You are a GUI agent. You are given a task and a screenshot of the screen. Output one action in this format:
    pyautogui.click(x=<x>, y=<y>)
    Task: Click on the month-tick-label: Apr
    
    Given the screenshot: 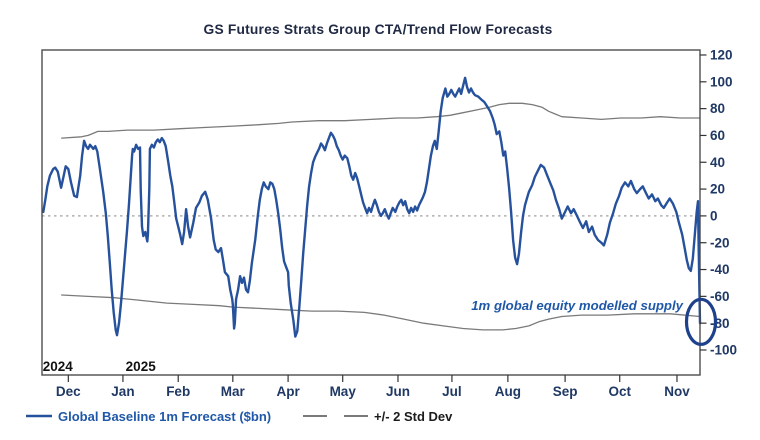 What is the action you would take?
    pyautogui.click(x=288, y=391)
    